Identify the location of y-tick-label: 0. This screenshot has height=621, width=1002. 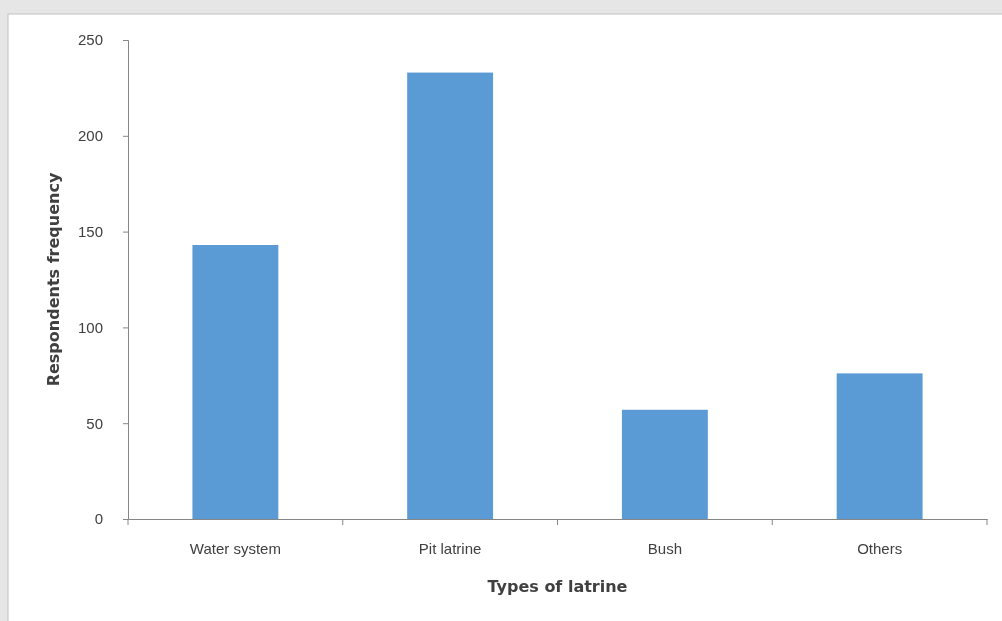
(98, 519).